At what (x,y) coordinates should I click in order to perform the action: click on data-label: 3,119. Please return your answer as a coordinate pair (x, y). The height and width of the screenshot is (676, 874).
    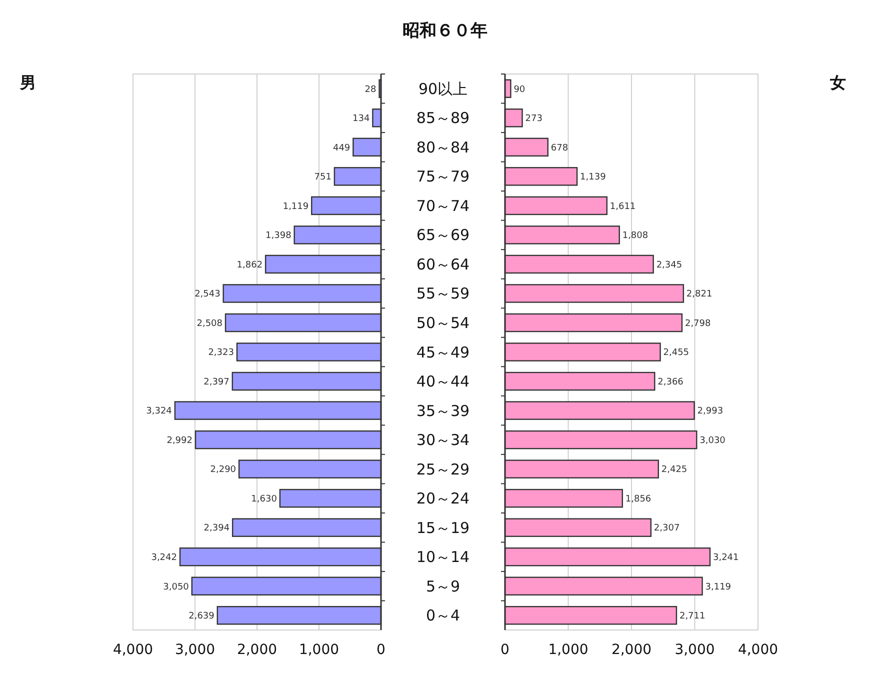
    Looking at the image, I should click on (718, 587).